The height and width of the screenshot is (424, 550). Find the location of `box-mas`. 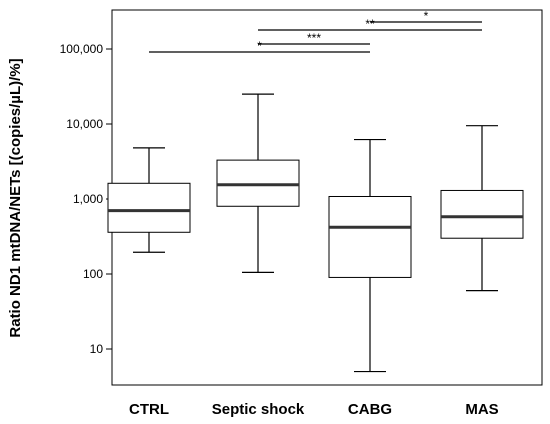

box-mas is located at coordinates (482, 208).